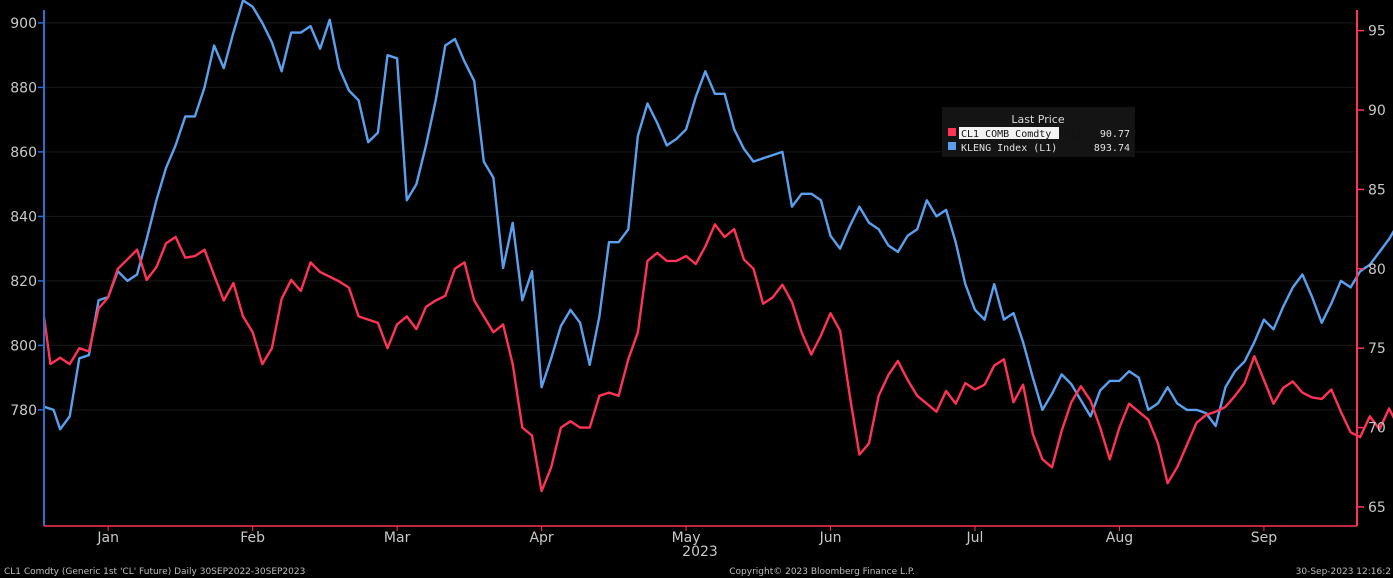 This screenshot has width=1393, height=578. What do you see at coordinates (1037, 119) in the screenshot?
I see `legend-title: Last Price` at bounding box center [1037, 119].